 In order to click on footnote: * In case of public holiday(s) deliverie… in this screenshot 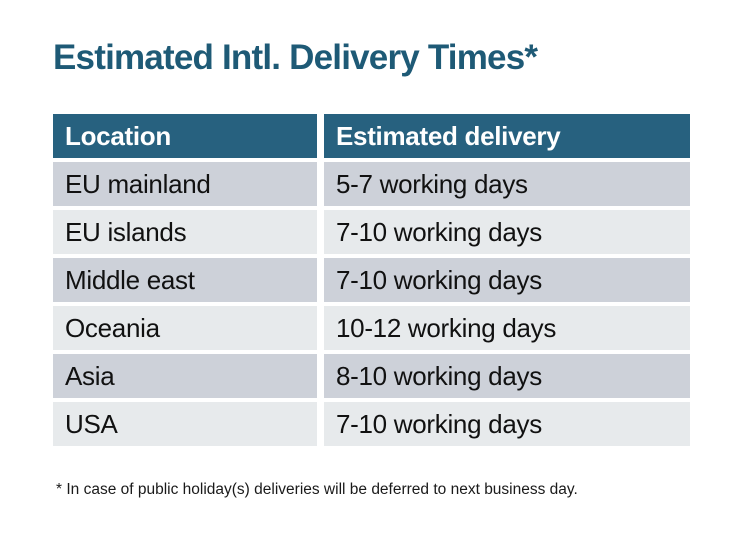, I will do `click(317, 489)`.